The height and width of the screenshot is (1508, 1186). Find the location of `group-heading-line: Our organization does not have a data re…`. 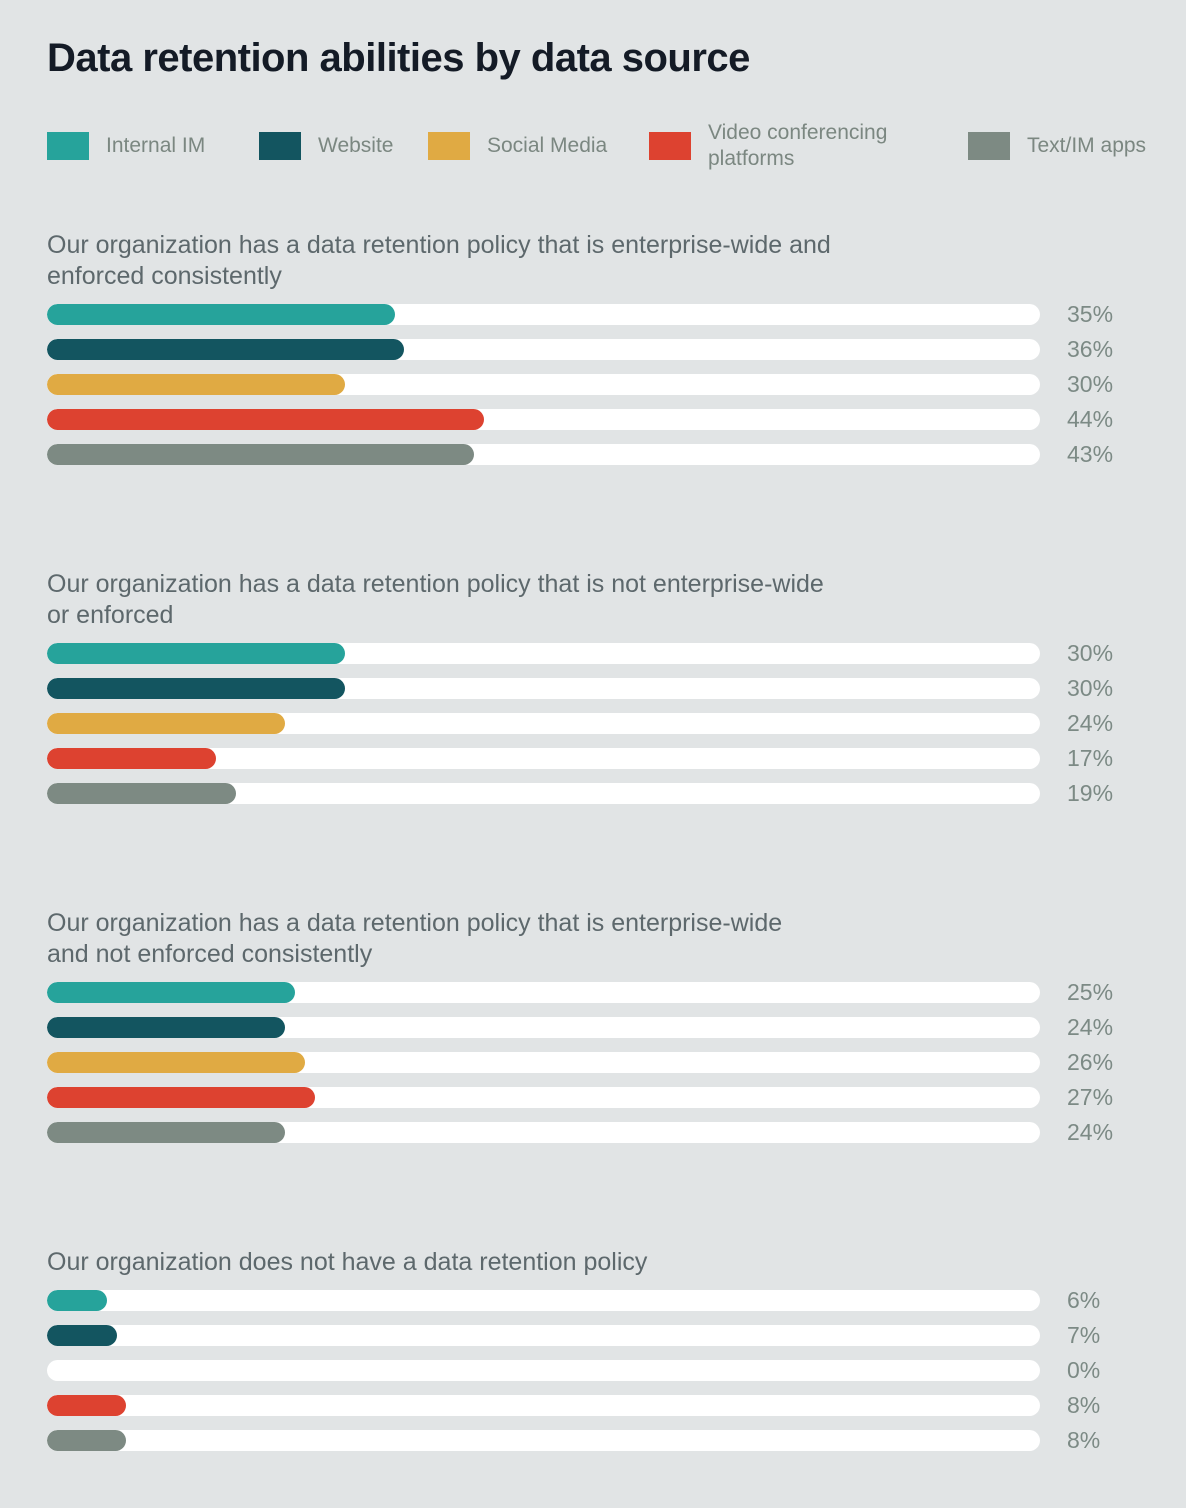

group-heading-line: Our organization does not have a data re… is located at coordinates (347, 1262).